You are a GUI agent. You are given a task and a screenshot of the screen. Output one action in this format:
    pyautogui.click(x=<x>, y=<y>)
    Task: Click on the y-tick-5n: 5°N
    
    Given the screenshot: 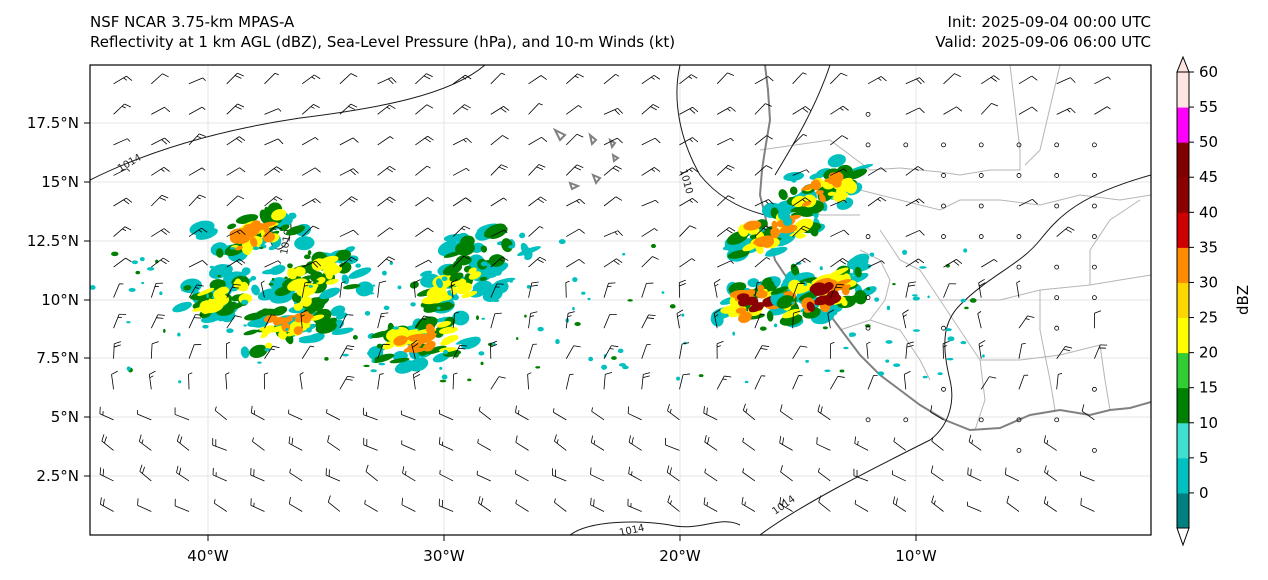 What is the action you would take?
    pyautogui.click(x=65, y=417)
    